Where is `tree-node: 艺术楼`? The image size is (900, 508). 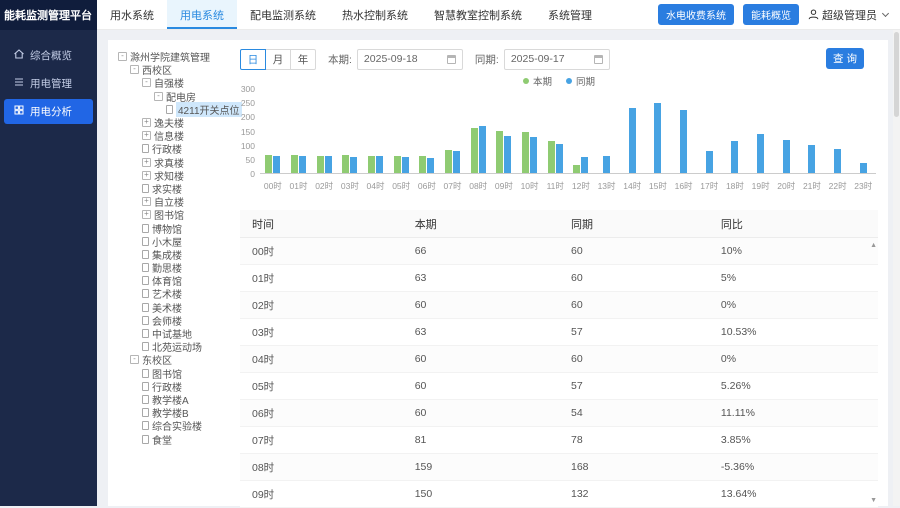
tree-node: 艺术楼 is located at coordinates (180, 293).